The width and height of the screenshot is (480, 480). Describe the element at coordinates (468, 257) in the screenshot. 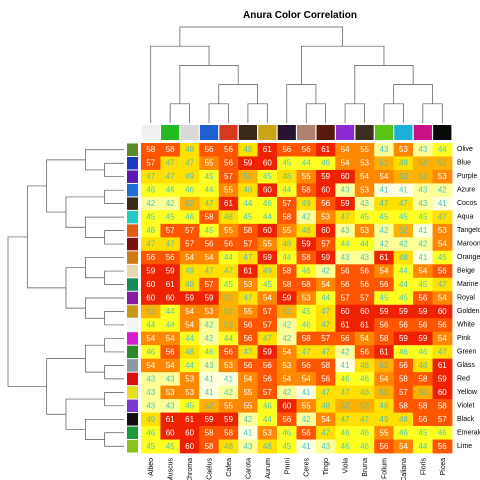

I see `row-label: Orange` at that location.